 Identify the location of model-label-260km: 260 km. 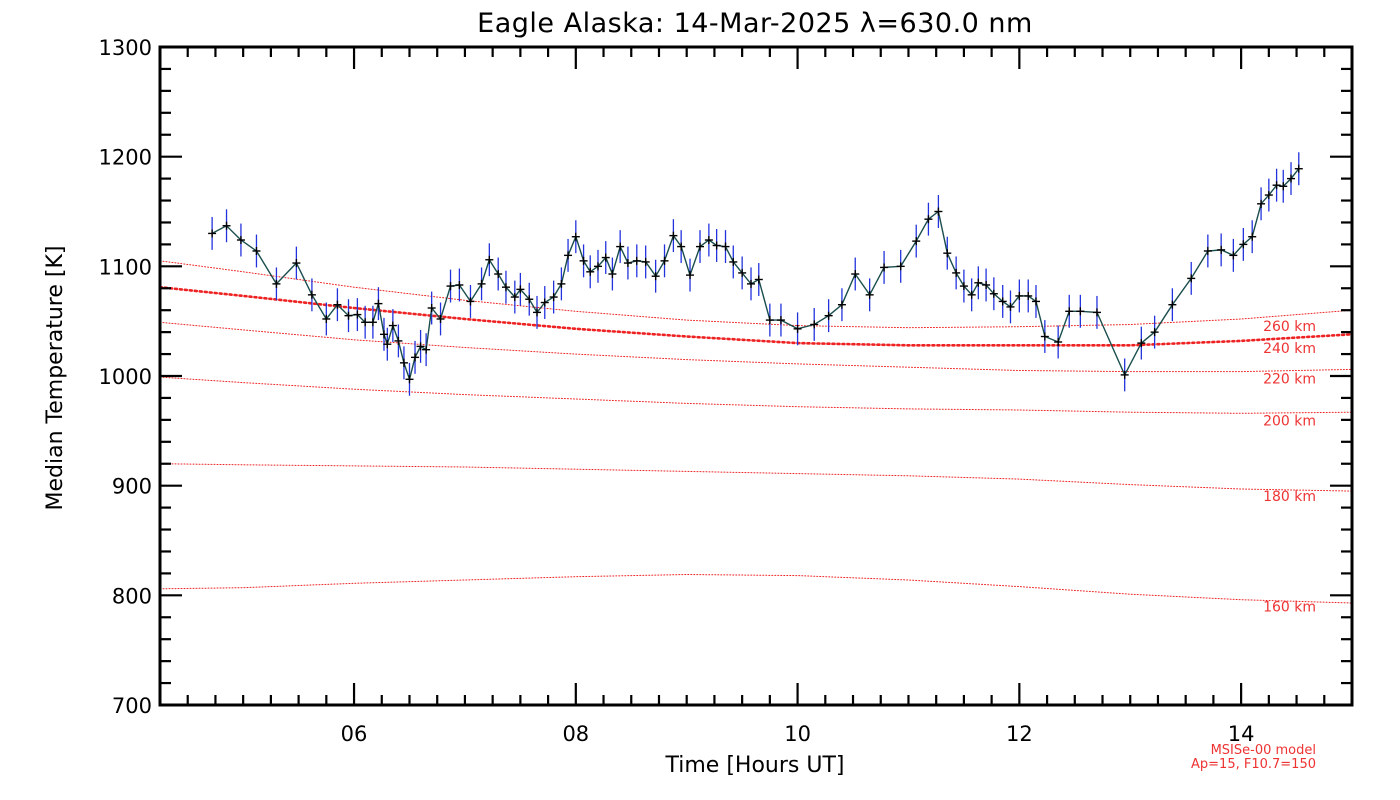
(1289, 327).